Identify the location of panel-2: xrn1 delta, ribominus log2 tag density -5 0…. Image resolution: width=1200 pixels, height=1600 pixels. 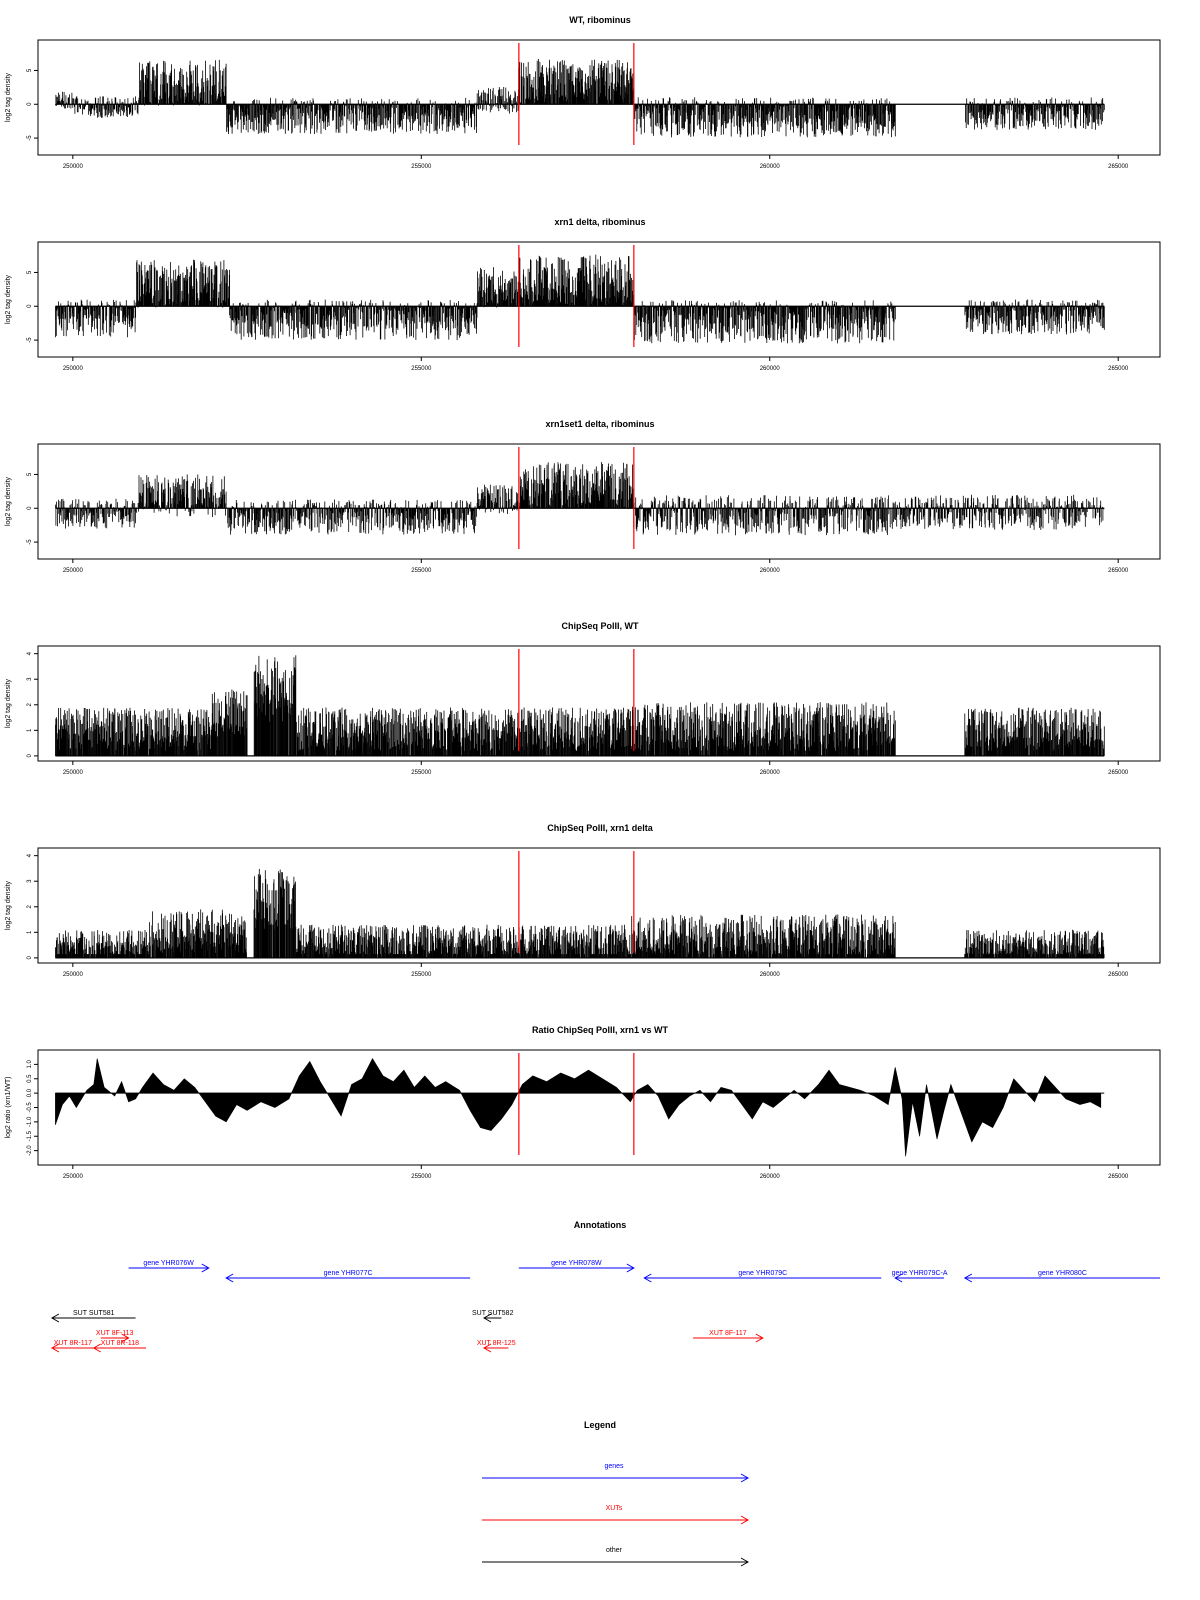
(583, 294).